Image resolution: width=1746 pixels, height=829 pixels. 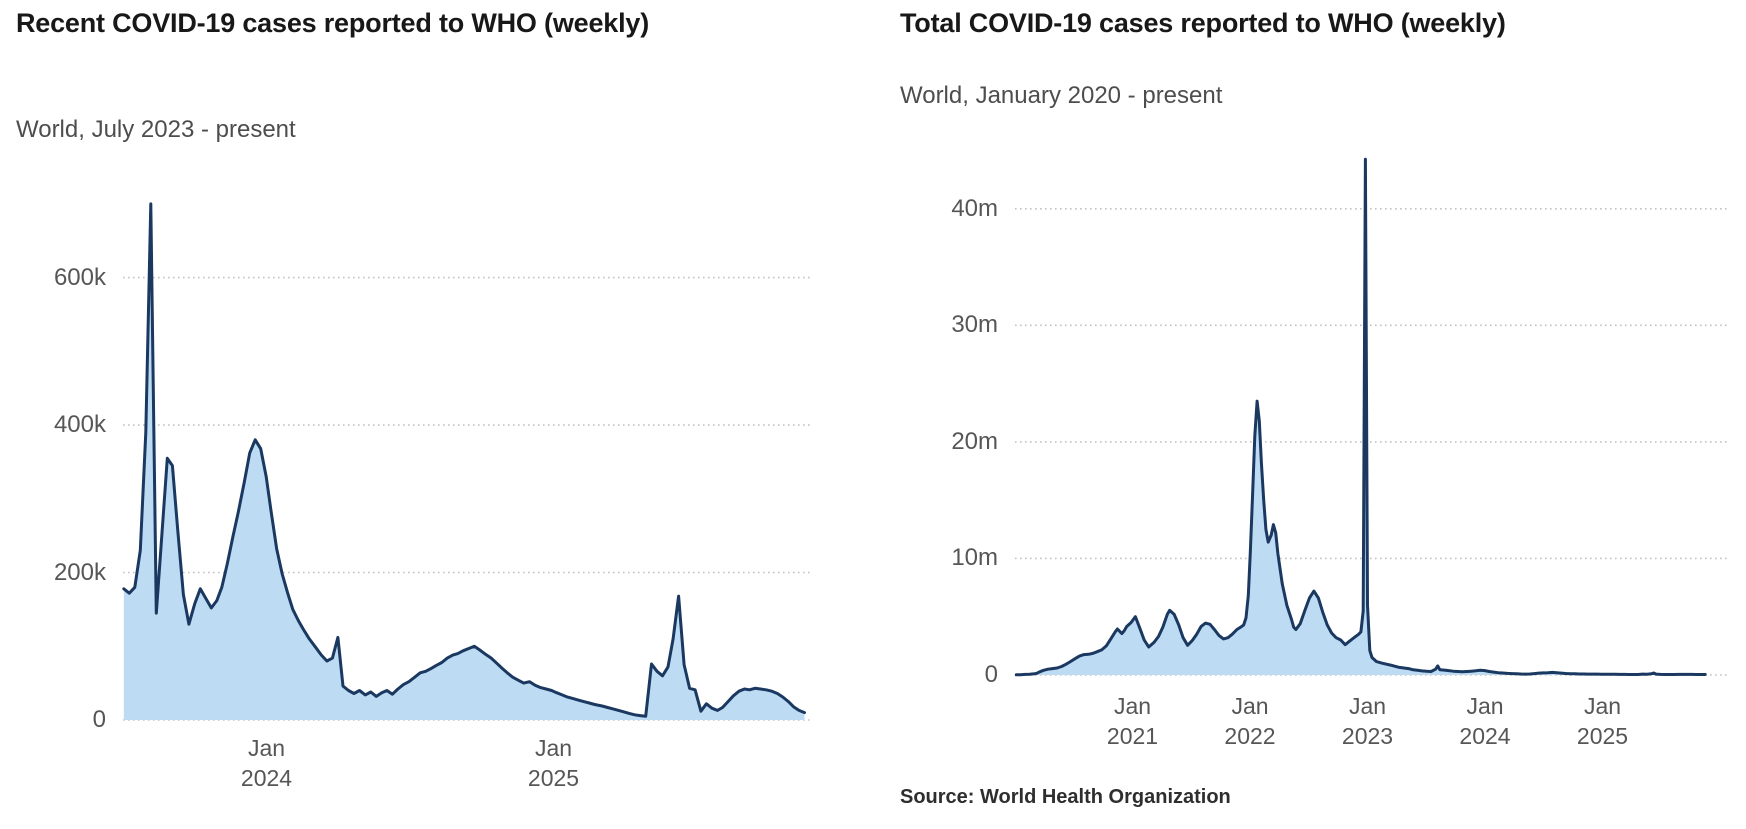 What do you see at coordinates (1132, 721) in the screenshot?
I see `x-tick-label: Jan 2021` at bounding box center [1132, 721].